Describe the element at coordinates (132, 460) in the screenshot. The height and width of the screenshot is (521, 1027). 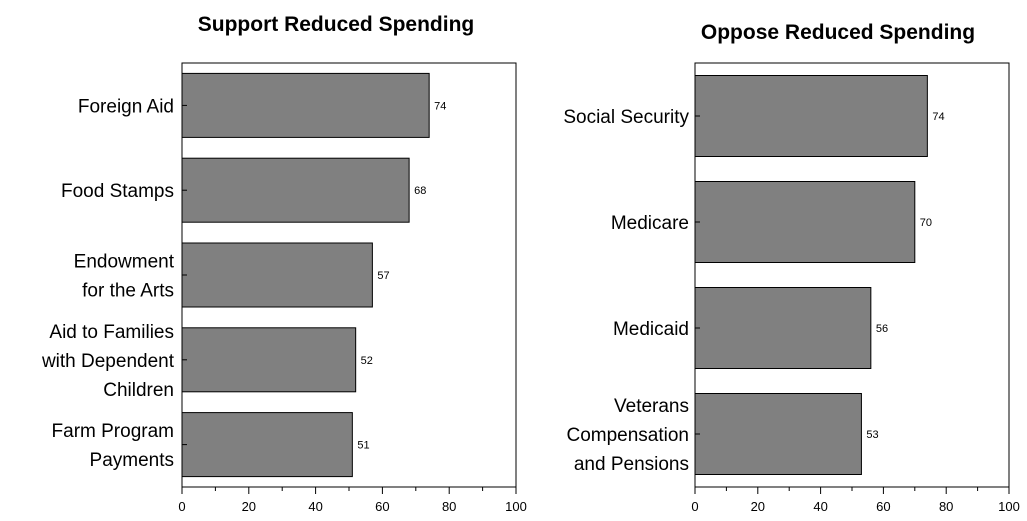
I see `category-label: Payments` at that location.